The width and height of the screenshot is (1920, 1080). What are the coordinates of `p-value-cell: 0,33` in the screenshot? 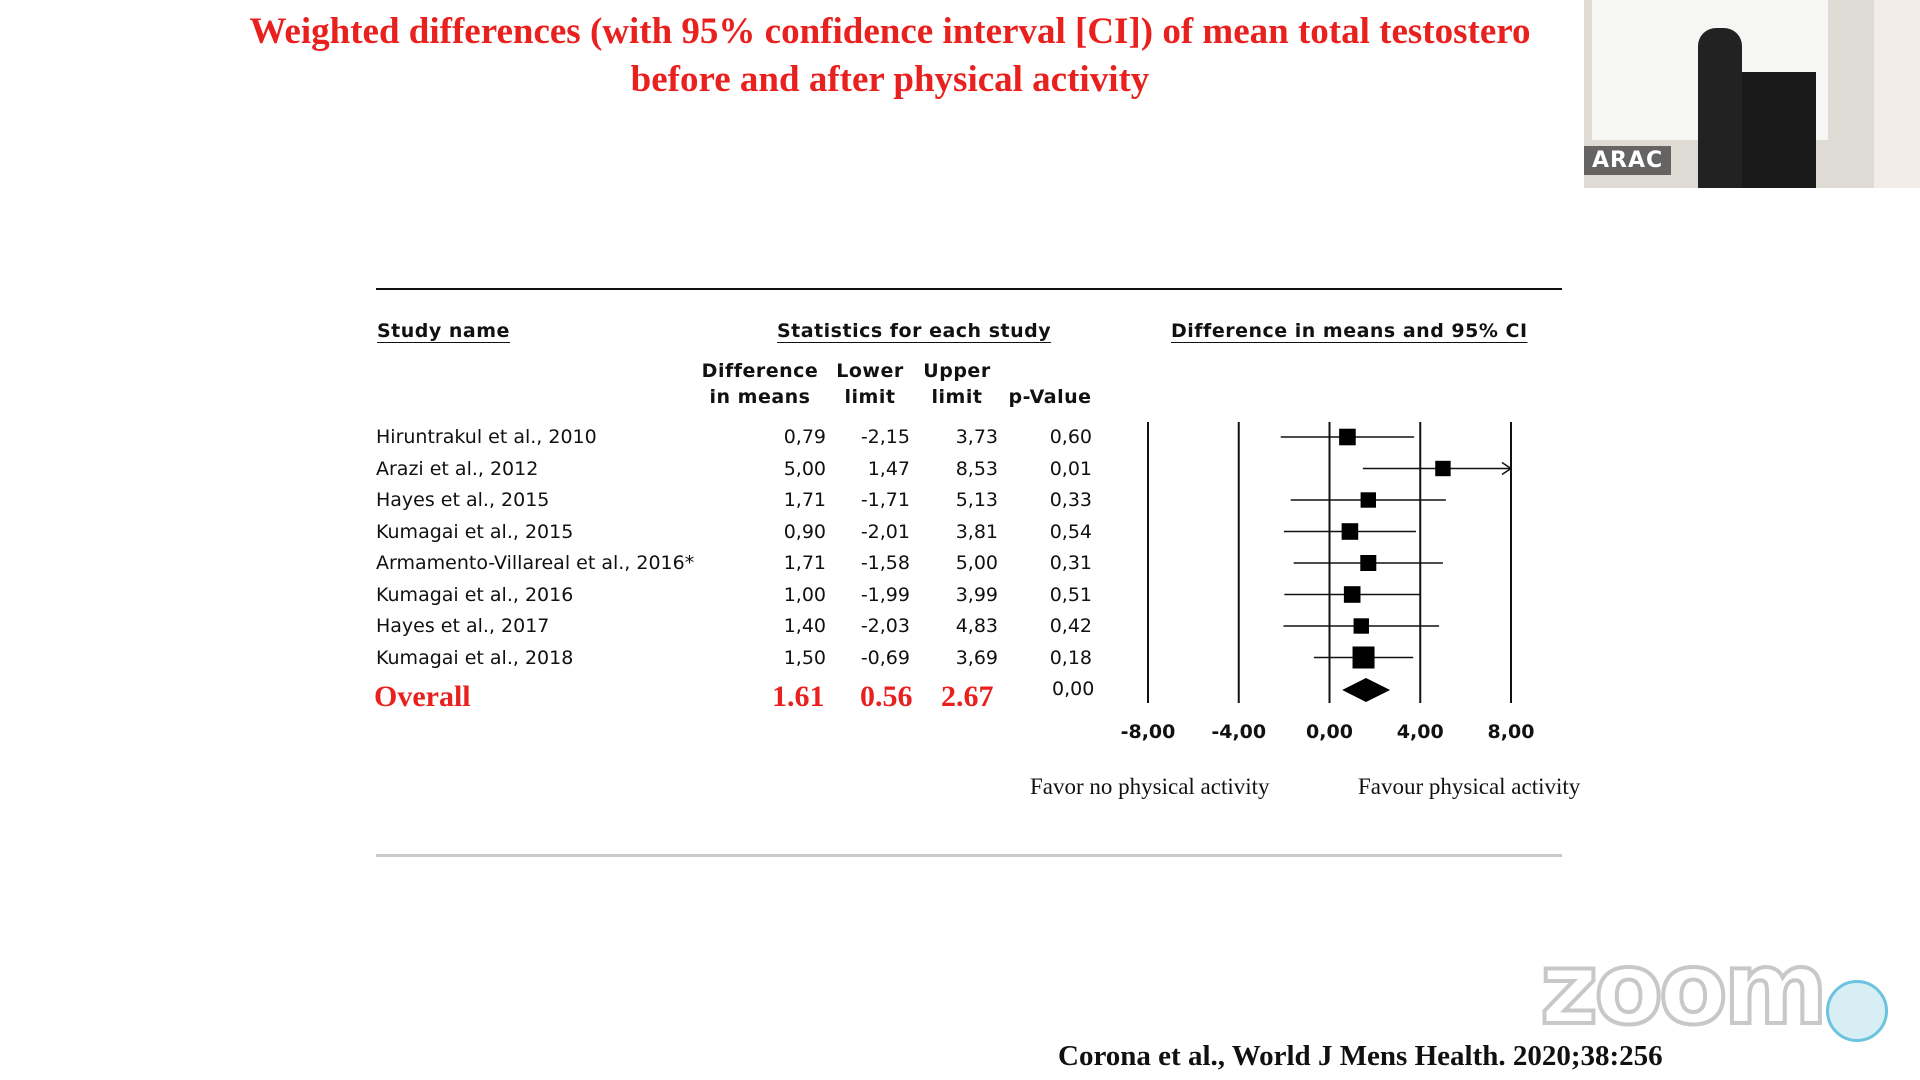 It's located at (1070, 500).